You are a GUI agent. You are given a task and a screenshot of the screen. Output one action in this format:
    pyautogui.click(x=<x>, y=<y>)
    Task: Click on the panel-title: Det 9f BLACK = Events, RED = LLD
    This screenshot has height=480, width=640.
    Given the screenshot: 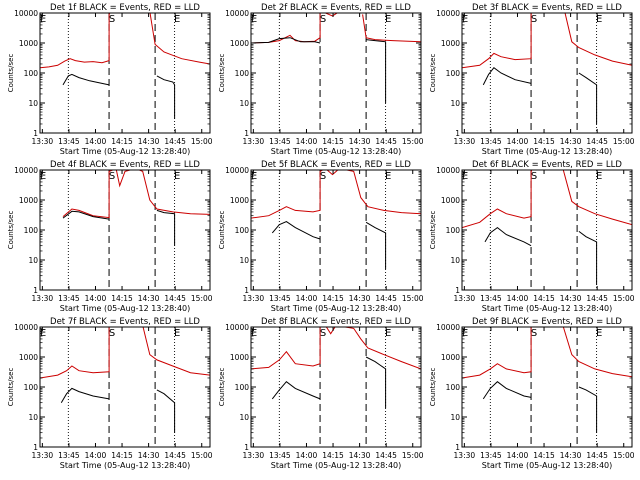 What is the action you would take?
    pyautogui.click(x=547, y=322)
    